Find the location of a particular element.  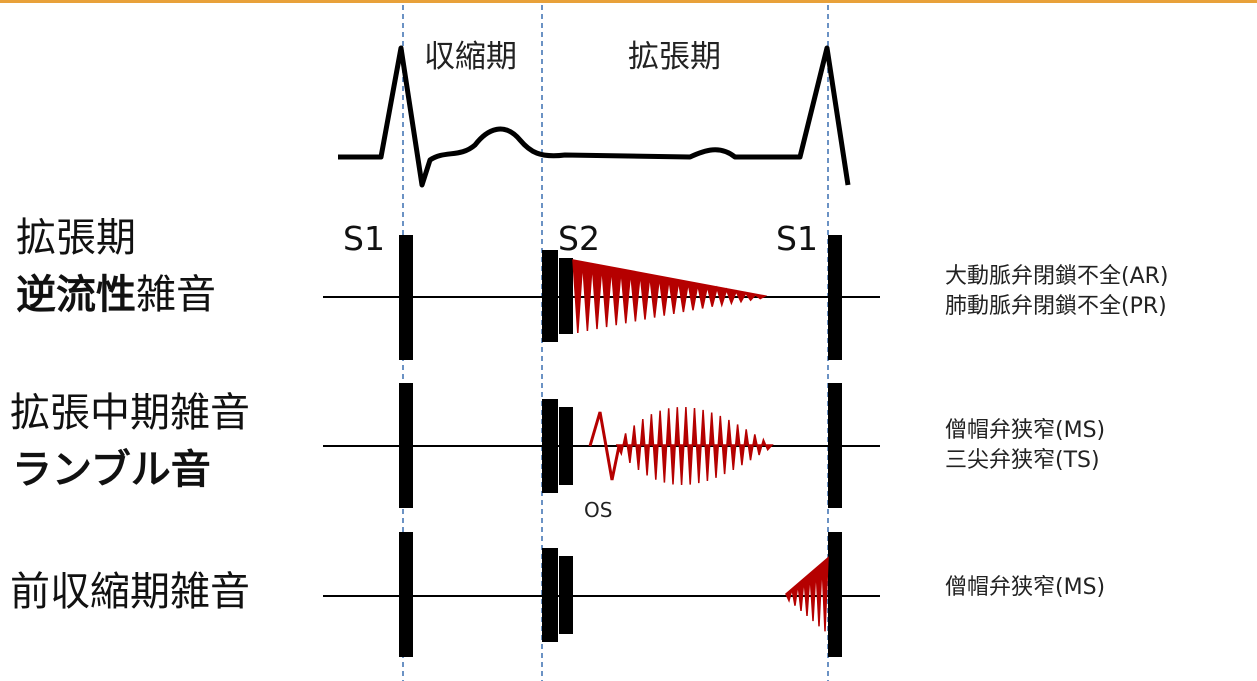

row-2-label-line-2: ランブル音 is located at coordinates (111, 470).